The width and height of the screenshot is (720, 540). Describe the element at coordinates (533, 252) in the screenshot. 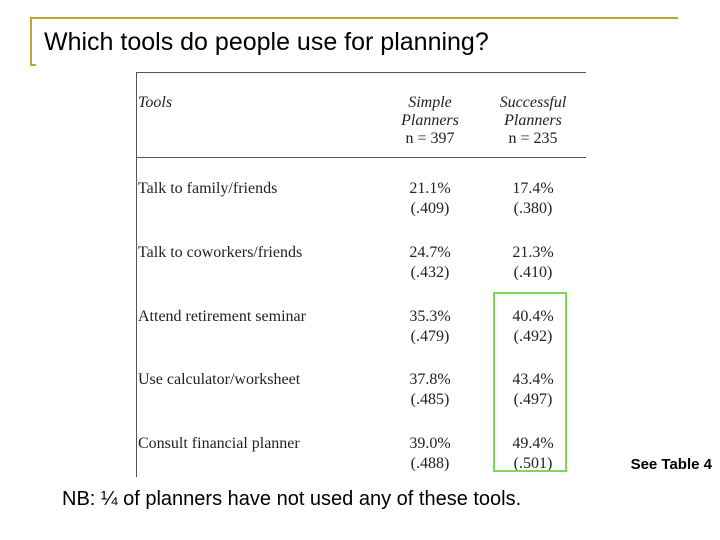

I see `successful-value: 21.3%` at that location.